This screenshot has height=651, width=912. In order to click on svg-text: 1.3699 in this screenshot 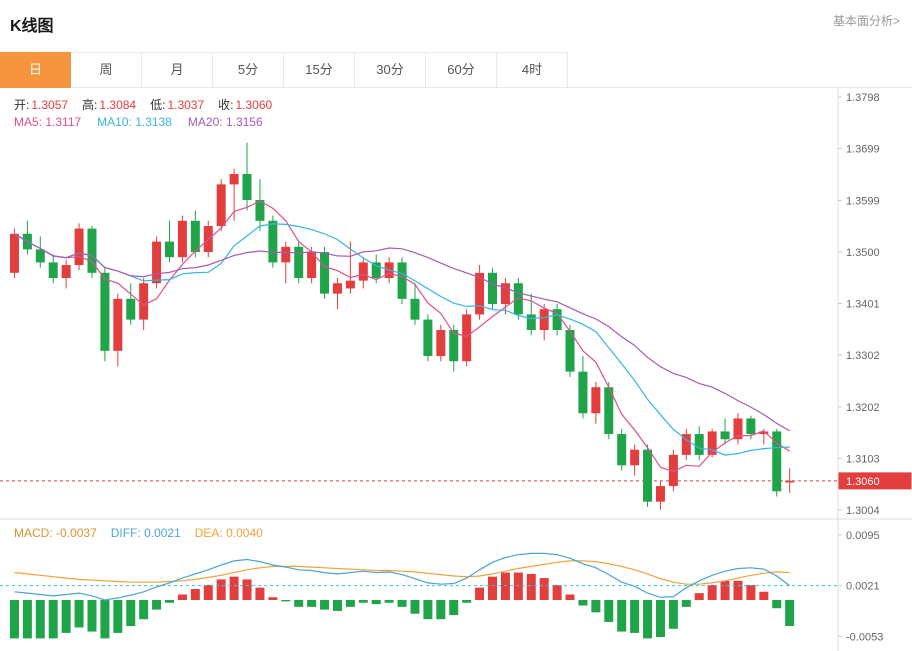, I will do `click(863, 149)`.